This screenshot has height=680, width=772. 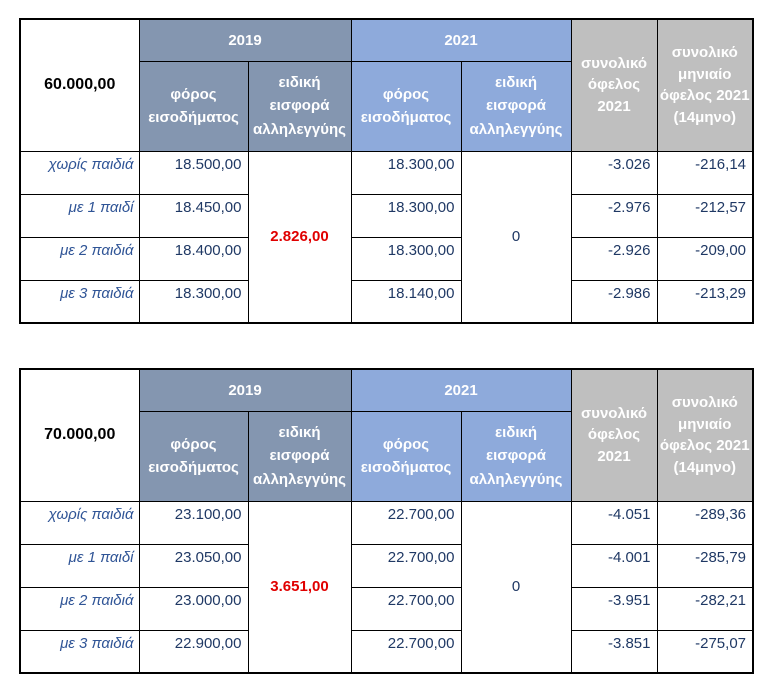 What do you see at coordinates (193, 608) in the screenshot?
I see `tax-2019-value: 23.000,00` at bounding box center [193, 608].